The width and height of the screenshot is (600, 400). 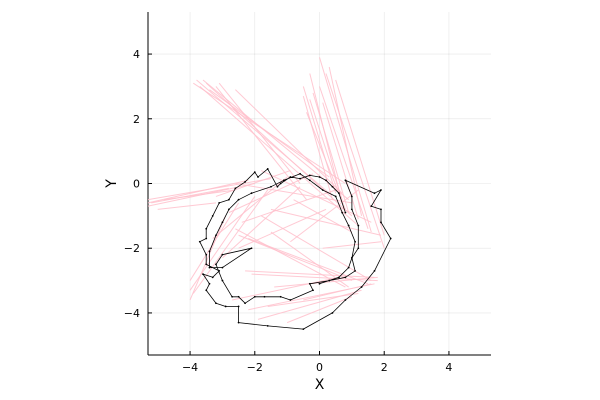 I want to click on x-tick-label: 0, so click(x=319, y=367).